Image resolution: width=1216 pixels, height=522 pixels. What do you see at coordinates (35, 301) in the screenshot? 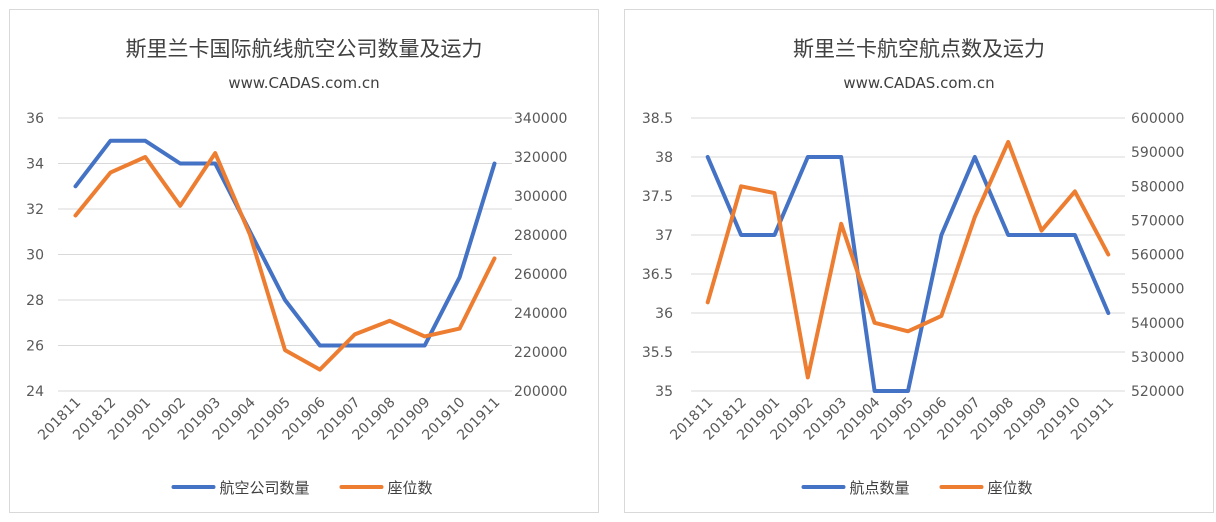
I see `y-left-tick-label: 28` at bounding box center [35, 301].